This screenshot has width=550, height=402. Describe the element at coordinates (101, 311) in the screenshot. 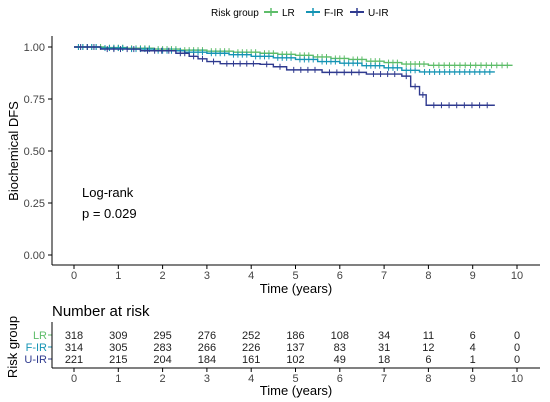

I see `risk-table-title: Number at risk` at that location.